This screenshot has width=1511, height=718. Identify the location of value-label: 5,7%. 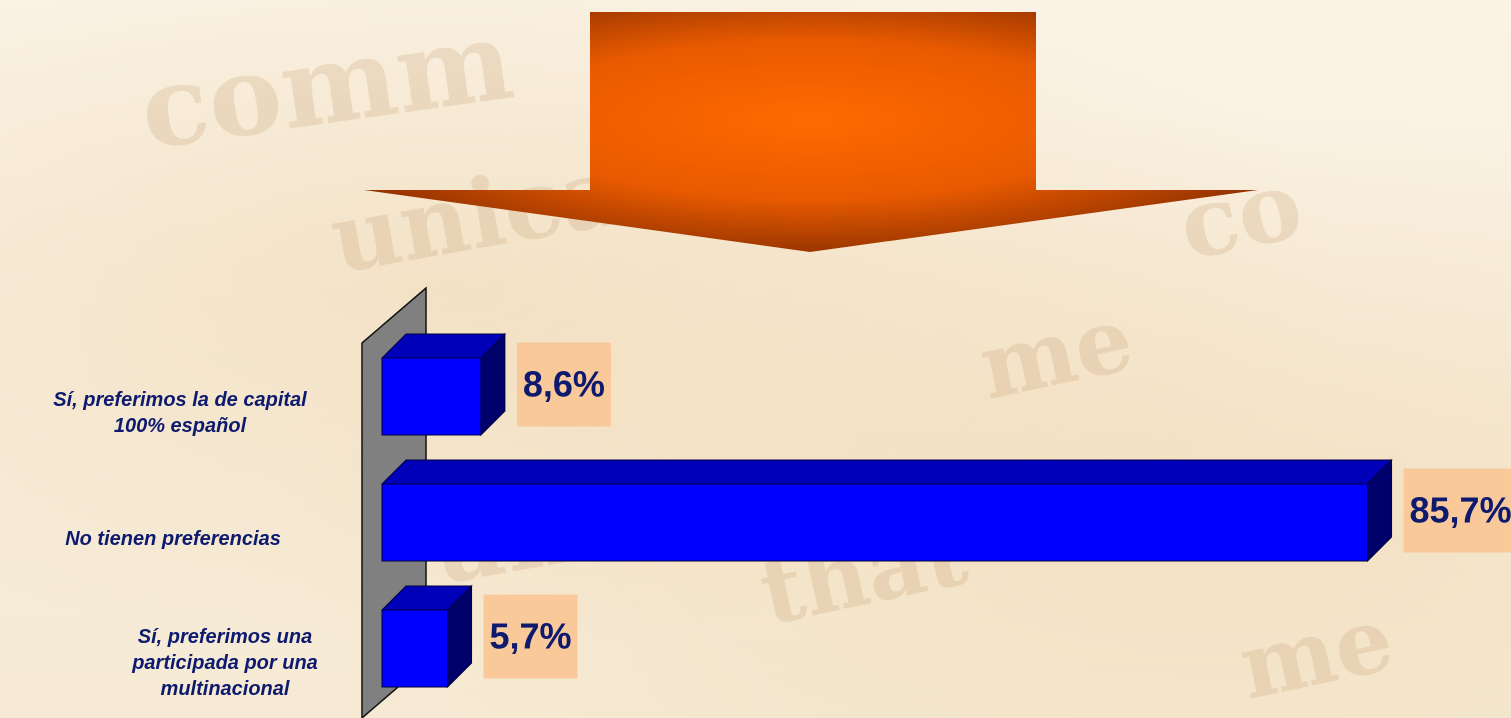
(531, 636).